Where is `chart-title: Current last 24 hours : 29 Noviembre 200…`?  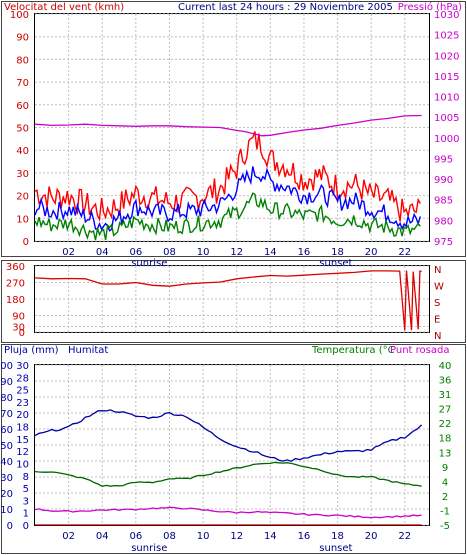
chart-title: Current last 24 hours : 29 Noviembre 200… is located at coordinates (285, 7).